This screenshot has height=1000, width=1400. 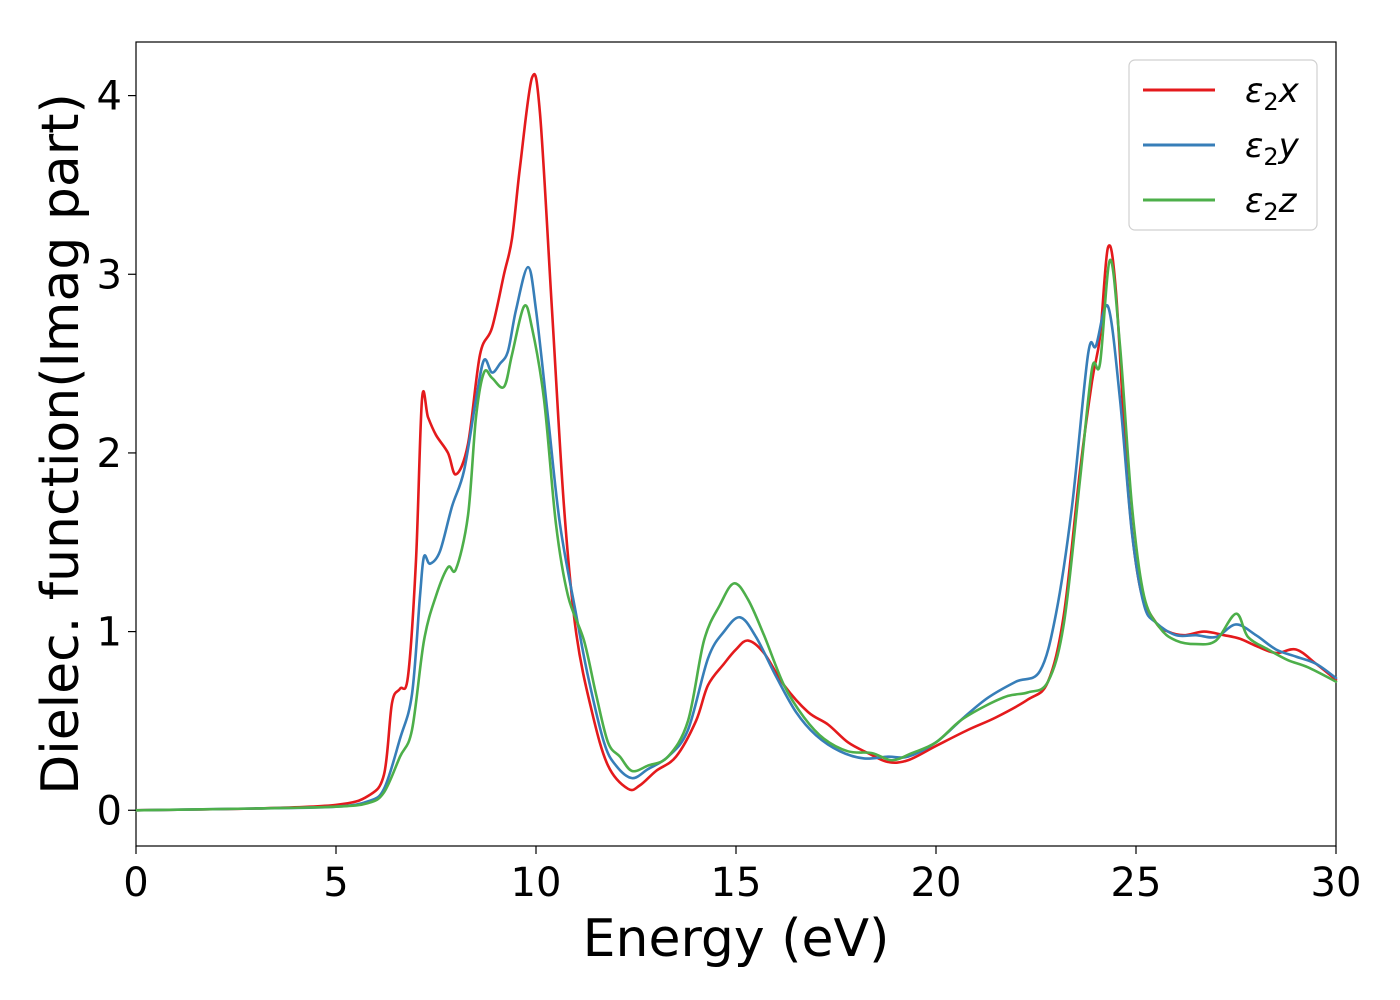 I want to click on x-tick-label: 15, so click(x=736, y=883).